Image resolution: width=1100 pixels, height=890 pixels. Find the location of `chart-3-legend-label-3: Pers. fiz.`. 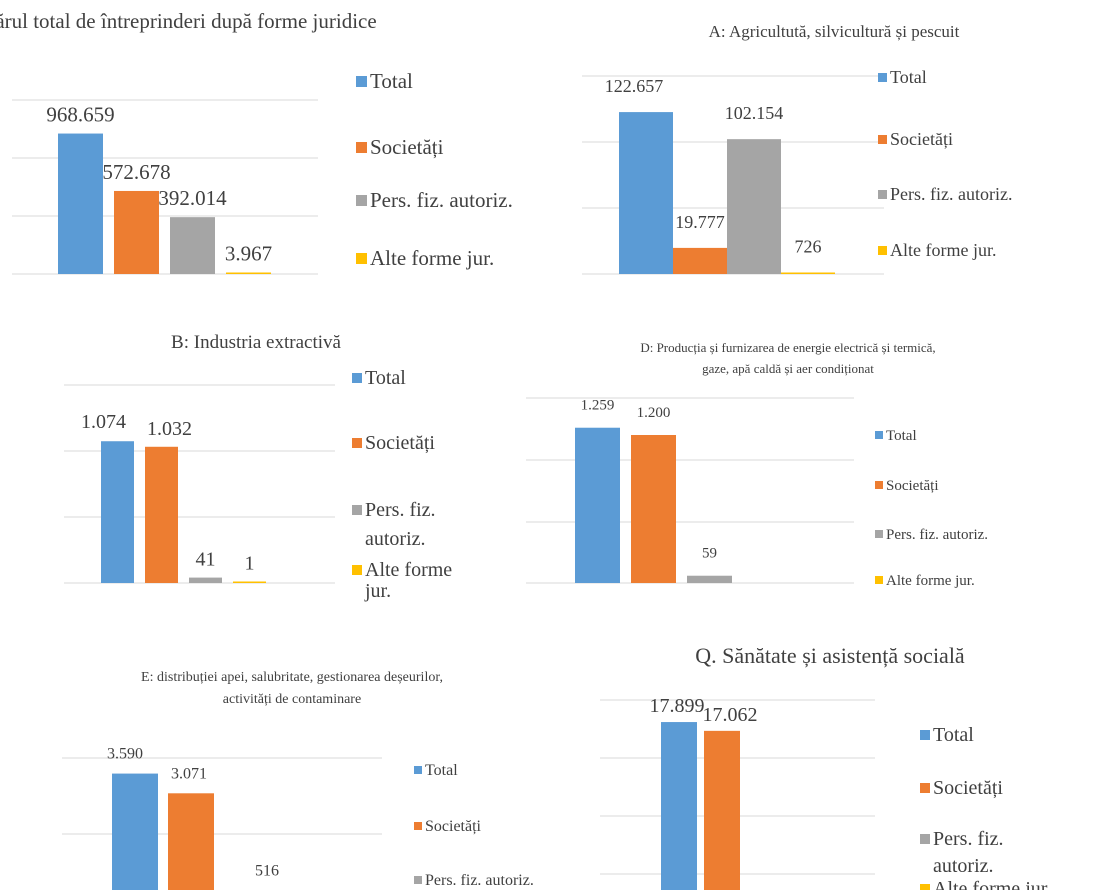

chart-3-legend-label-3: Pers. fiz. is located at coordinates (400, 510).